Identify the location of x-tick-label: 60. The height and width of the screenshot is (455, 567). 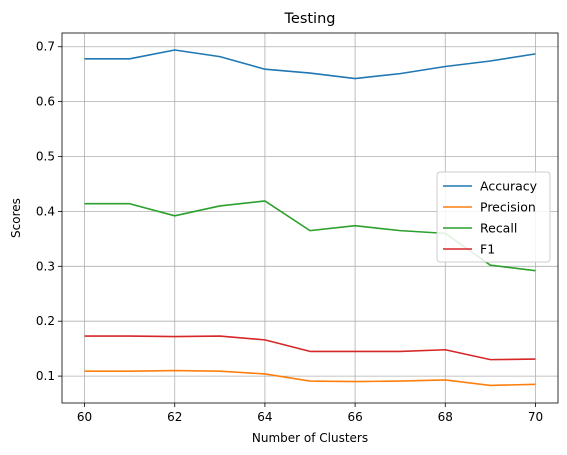
(84, 417).